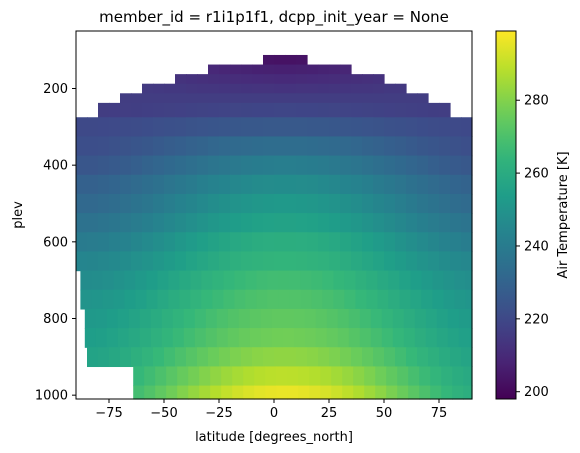 This screenshot has width=580, height=453. I want to click on colorbar, so click(506, 215).